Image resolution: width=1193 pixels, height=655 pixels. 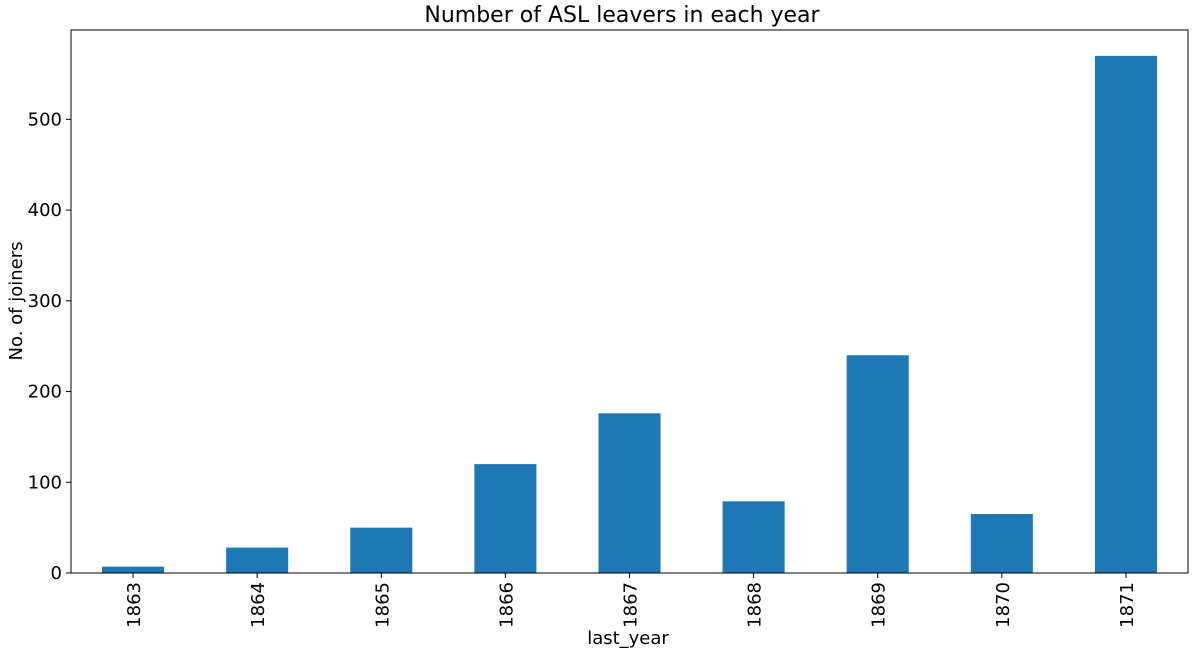 What do you see at coordinates (879, 605) in the screenshot?
I see `x-tick-label: 1869` at bounding box center [879, 605].